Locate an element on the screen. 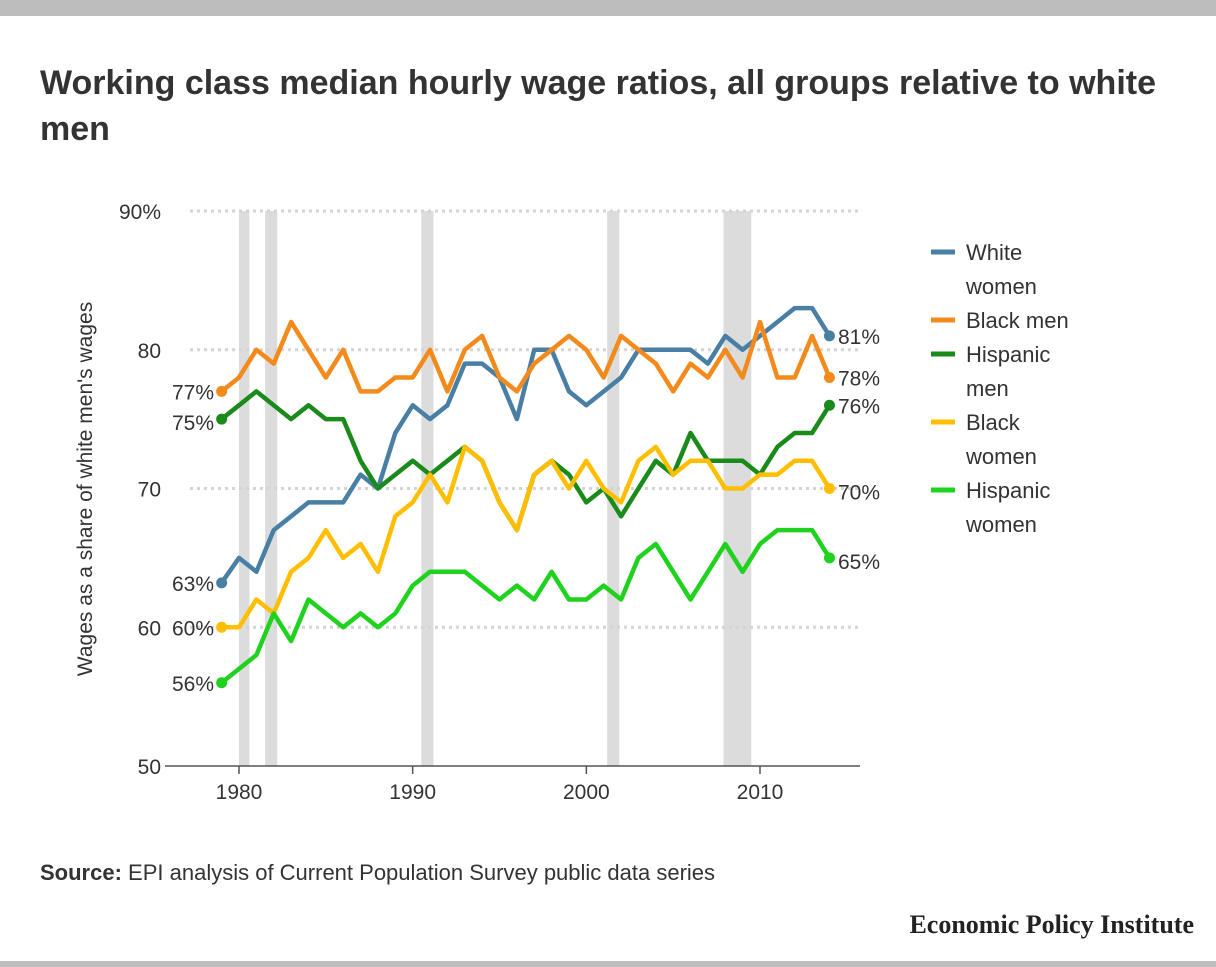 This screenshot has width=1216, height=967. top-border-bar is located at coordinates (608, 8).